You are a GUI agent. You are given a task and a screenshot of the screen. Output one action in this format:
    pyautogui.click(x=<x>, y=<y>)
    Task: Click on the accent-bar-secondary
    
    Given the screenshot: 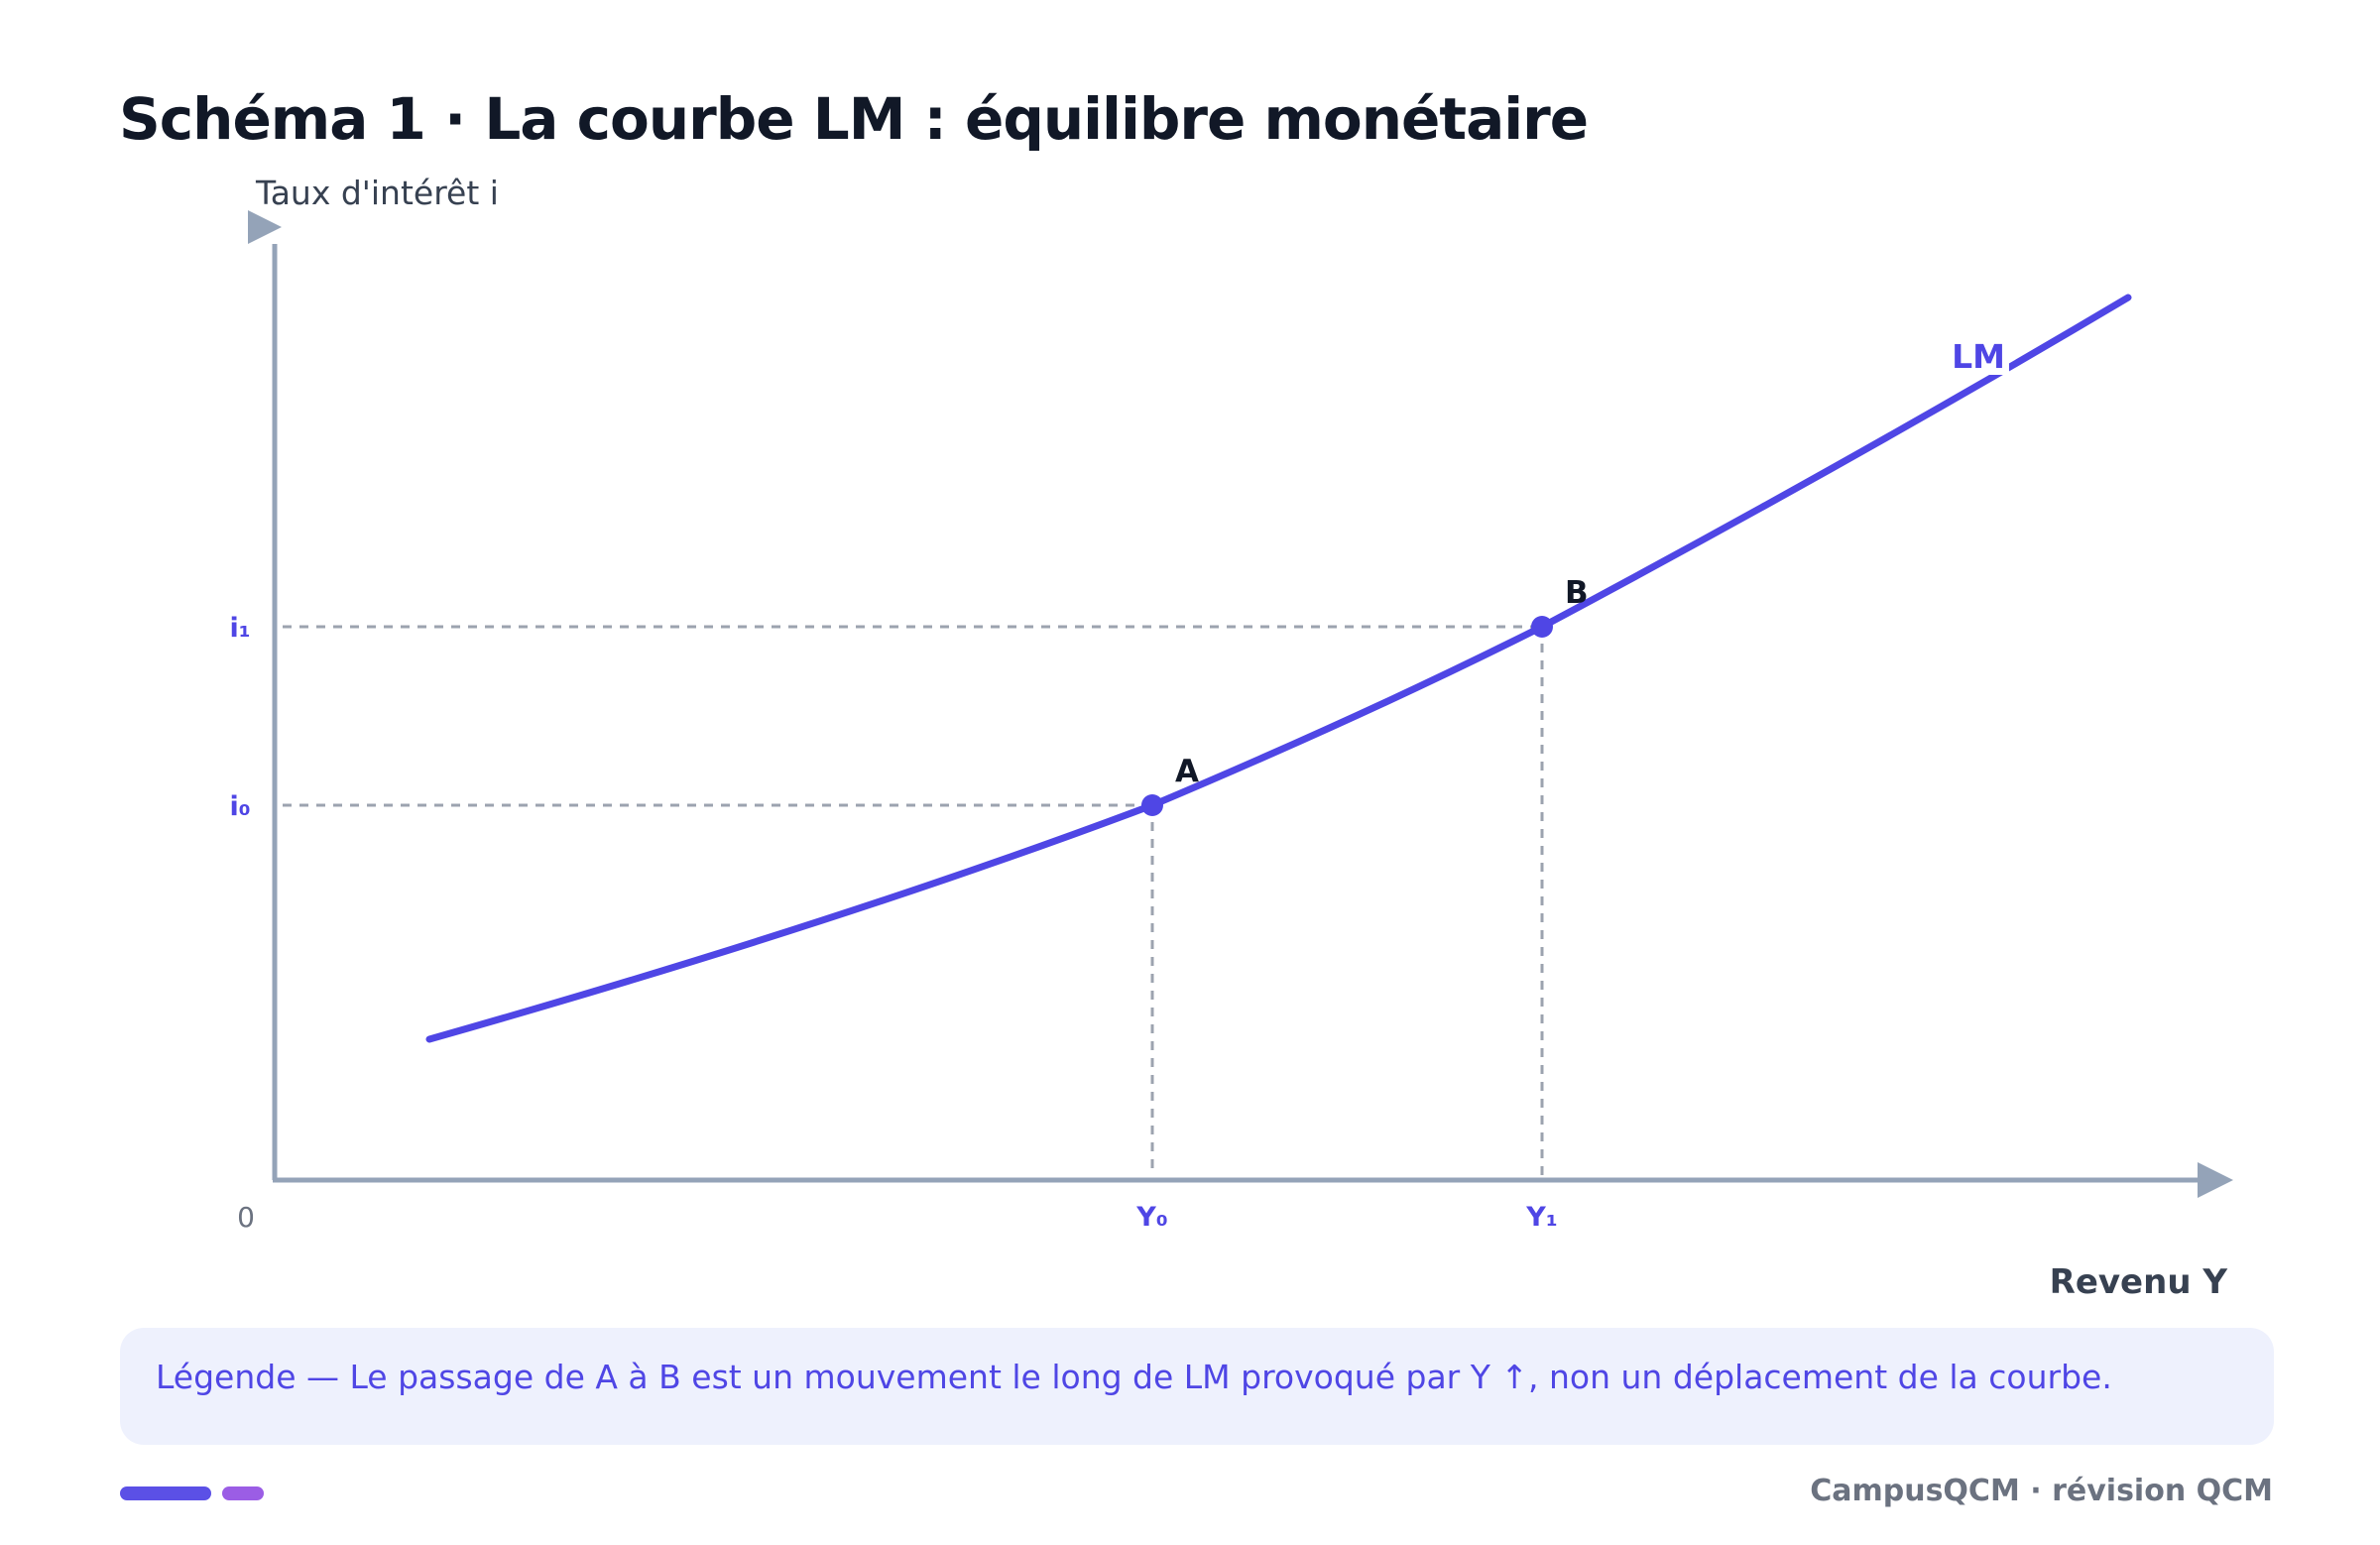 What is the action you would take?
    pyautogui.click(x=243, y=1493)
    